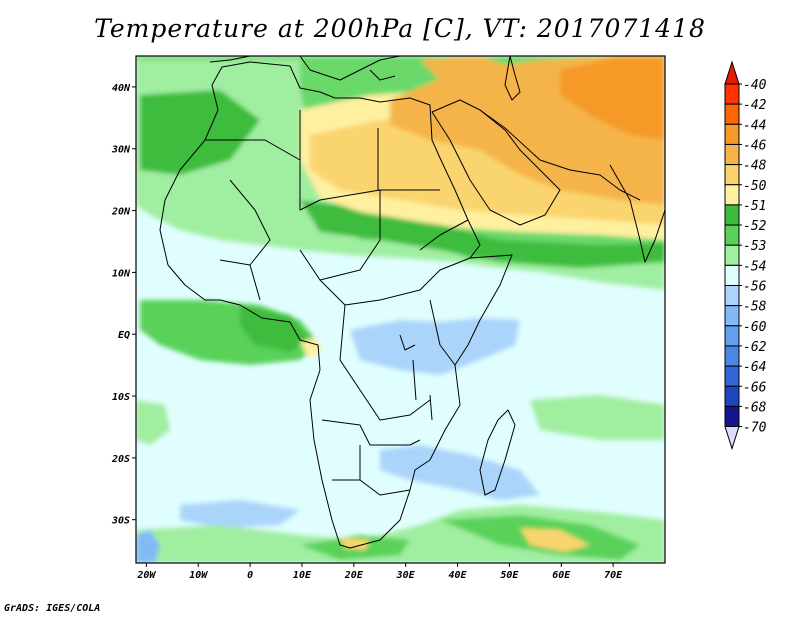  I want to click on field-48-north, so click(470, 70).